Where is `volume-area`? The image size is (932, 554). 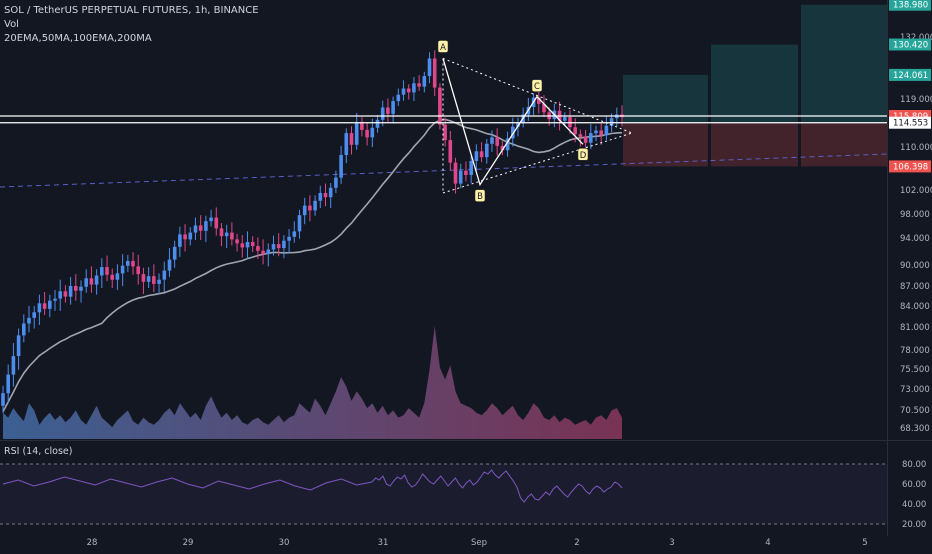 volume-area is located at coordinates (312, 382).